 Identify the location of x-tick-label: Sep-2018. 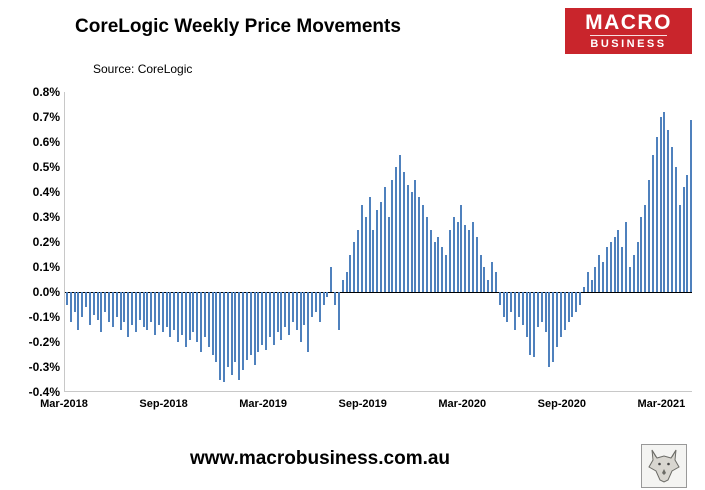
(163, 404).